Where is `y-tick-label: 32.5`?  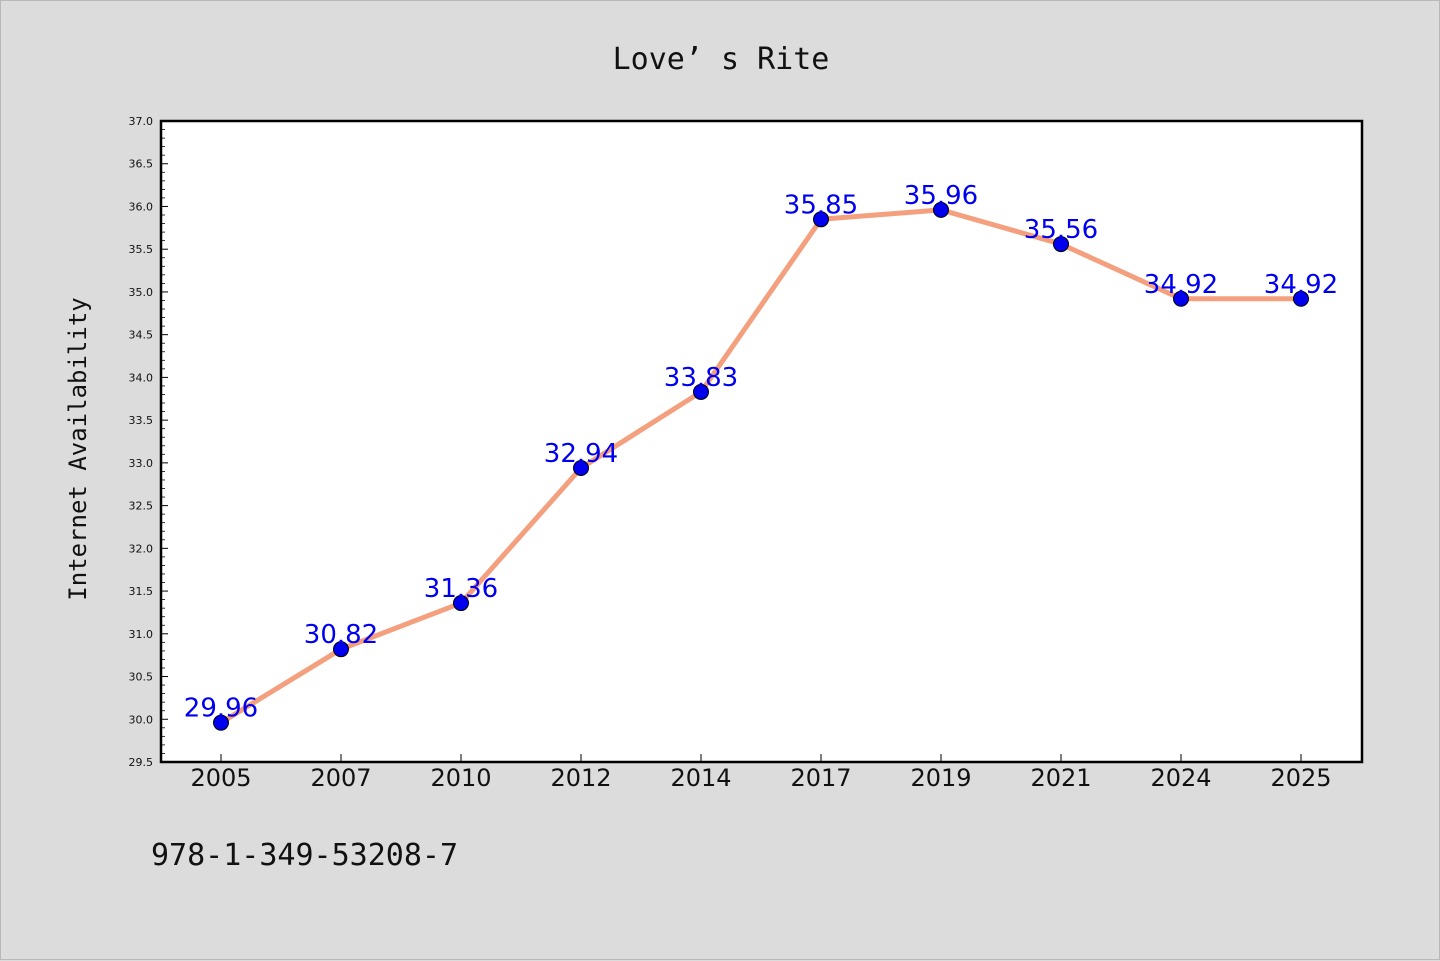
y-tick-label: 32.5 is located at coordinates (141, 506).